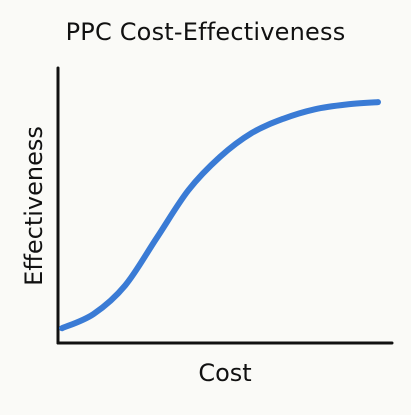  What do you see at coordinates (34, 206) in the screenshot?
I see `y-axis-label: Effectiveness` at bounding box center [34, 206].